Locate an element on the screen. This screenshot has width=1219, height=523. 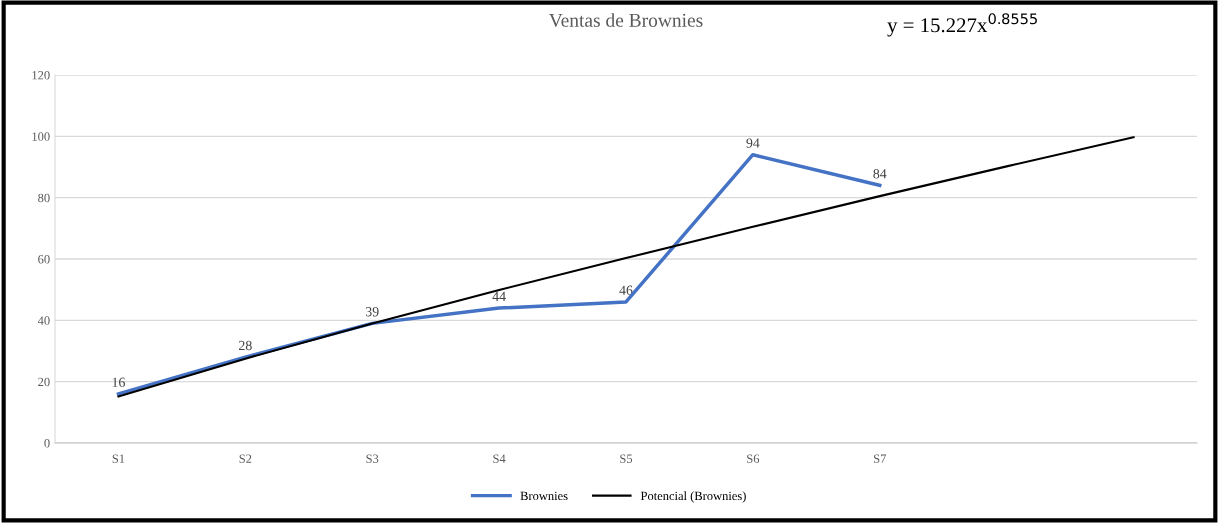
y-tick-label: 80 is located at coordinates (44, 198).